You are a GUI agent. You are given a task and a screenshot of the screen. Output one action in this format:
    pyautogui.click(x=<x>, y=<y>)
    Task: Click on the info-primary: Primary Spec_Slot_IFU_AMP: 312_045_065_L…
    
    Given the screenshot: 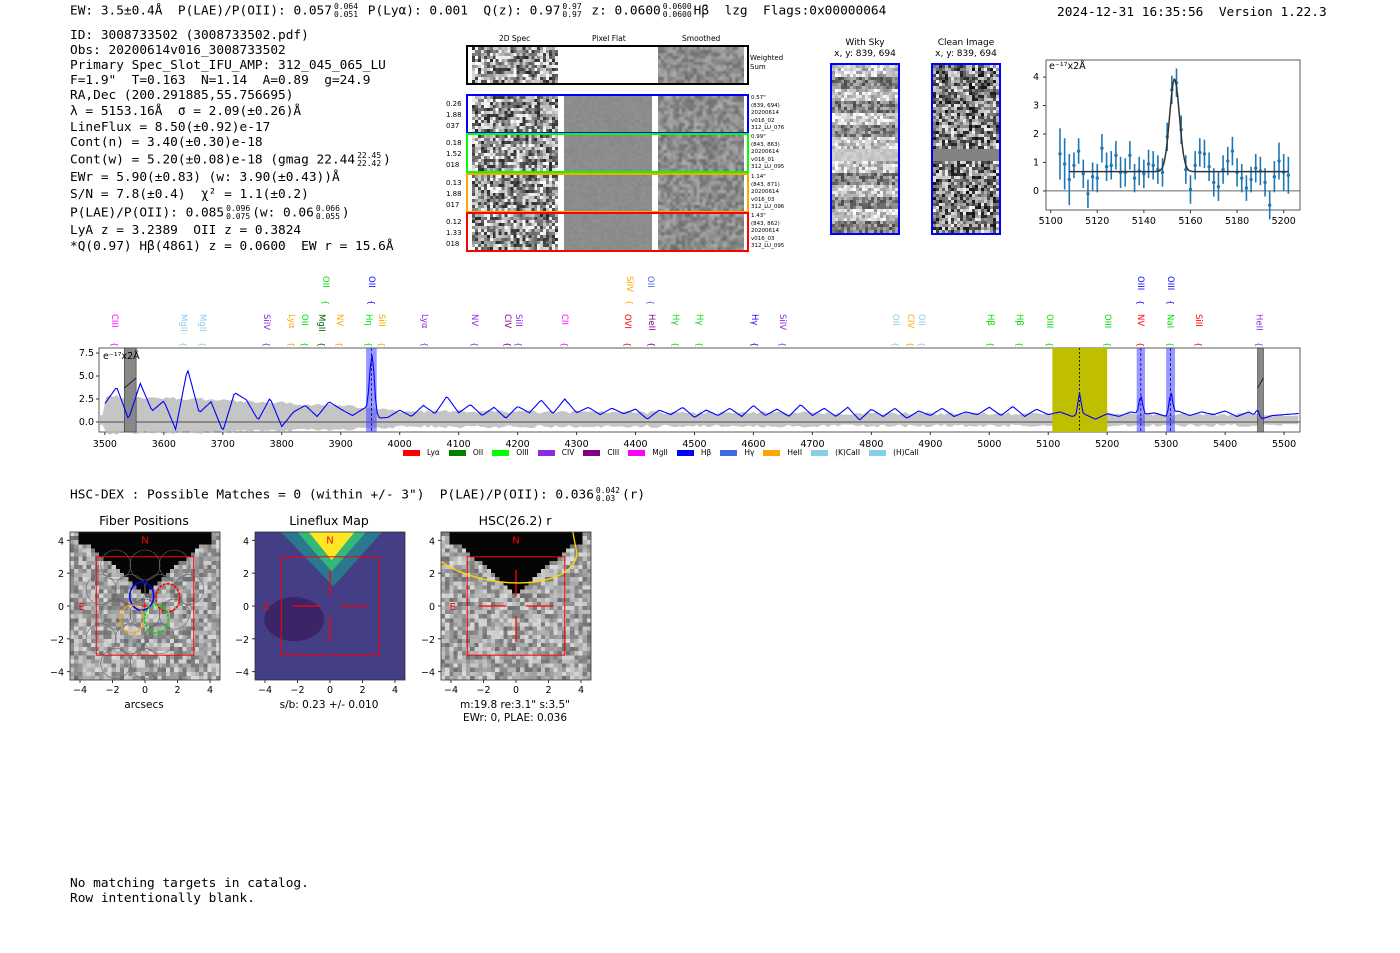 What is the action you would take?
    pyautogui.click(x=228, y=65)
    